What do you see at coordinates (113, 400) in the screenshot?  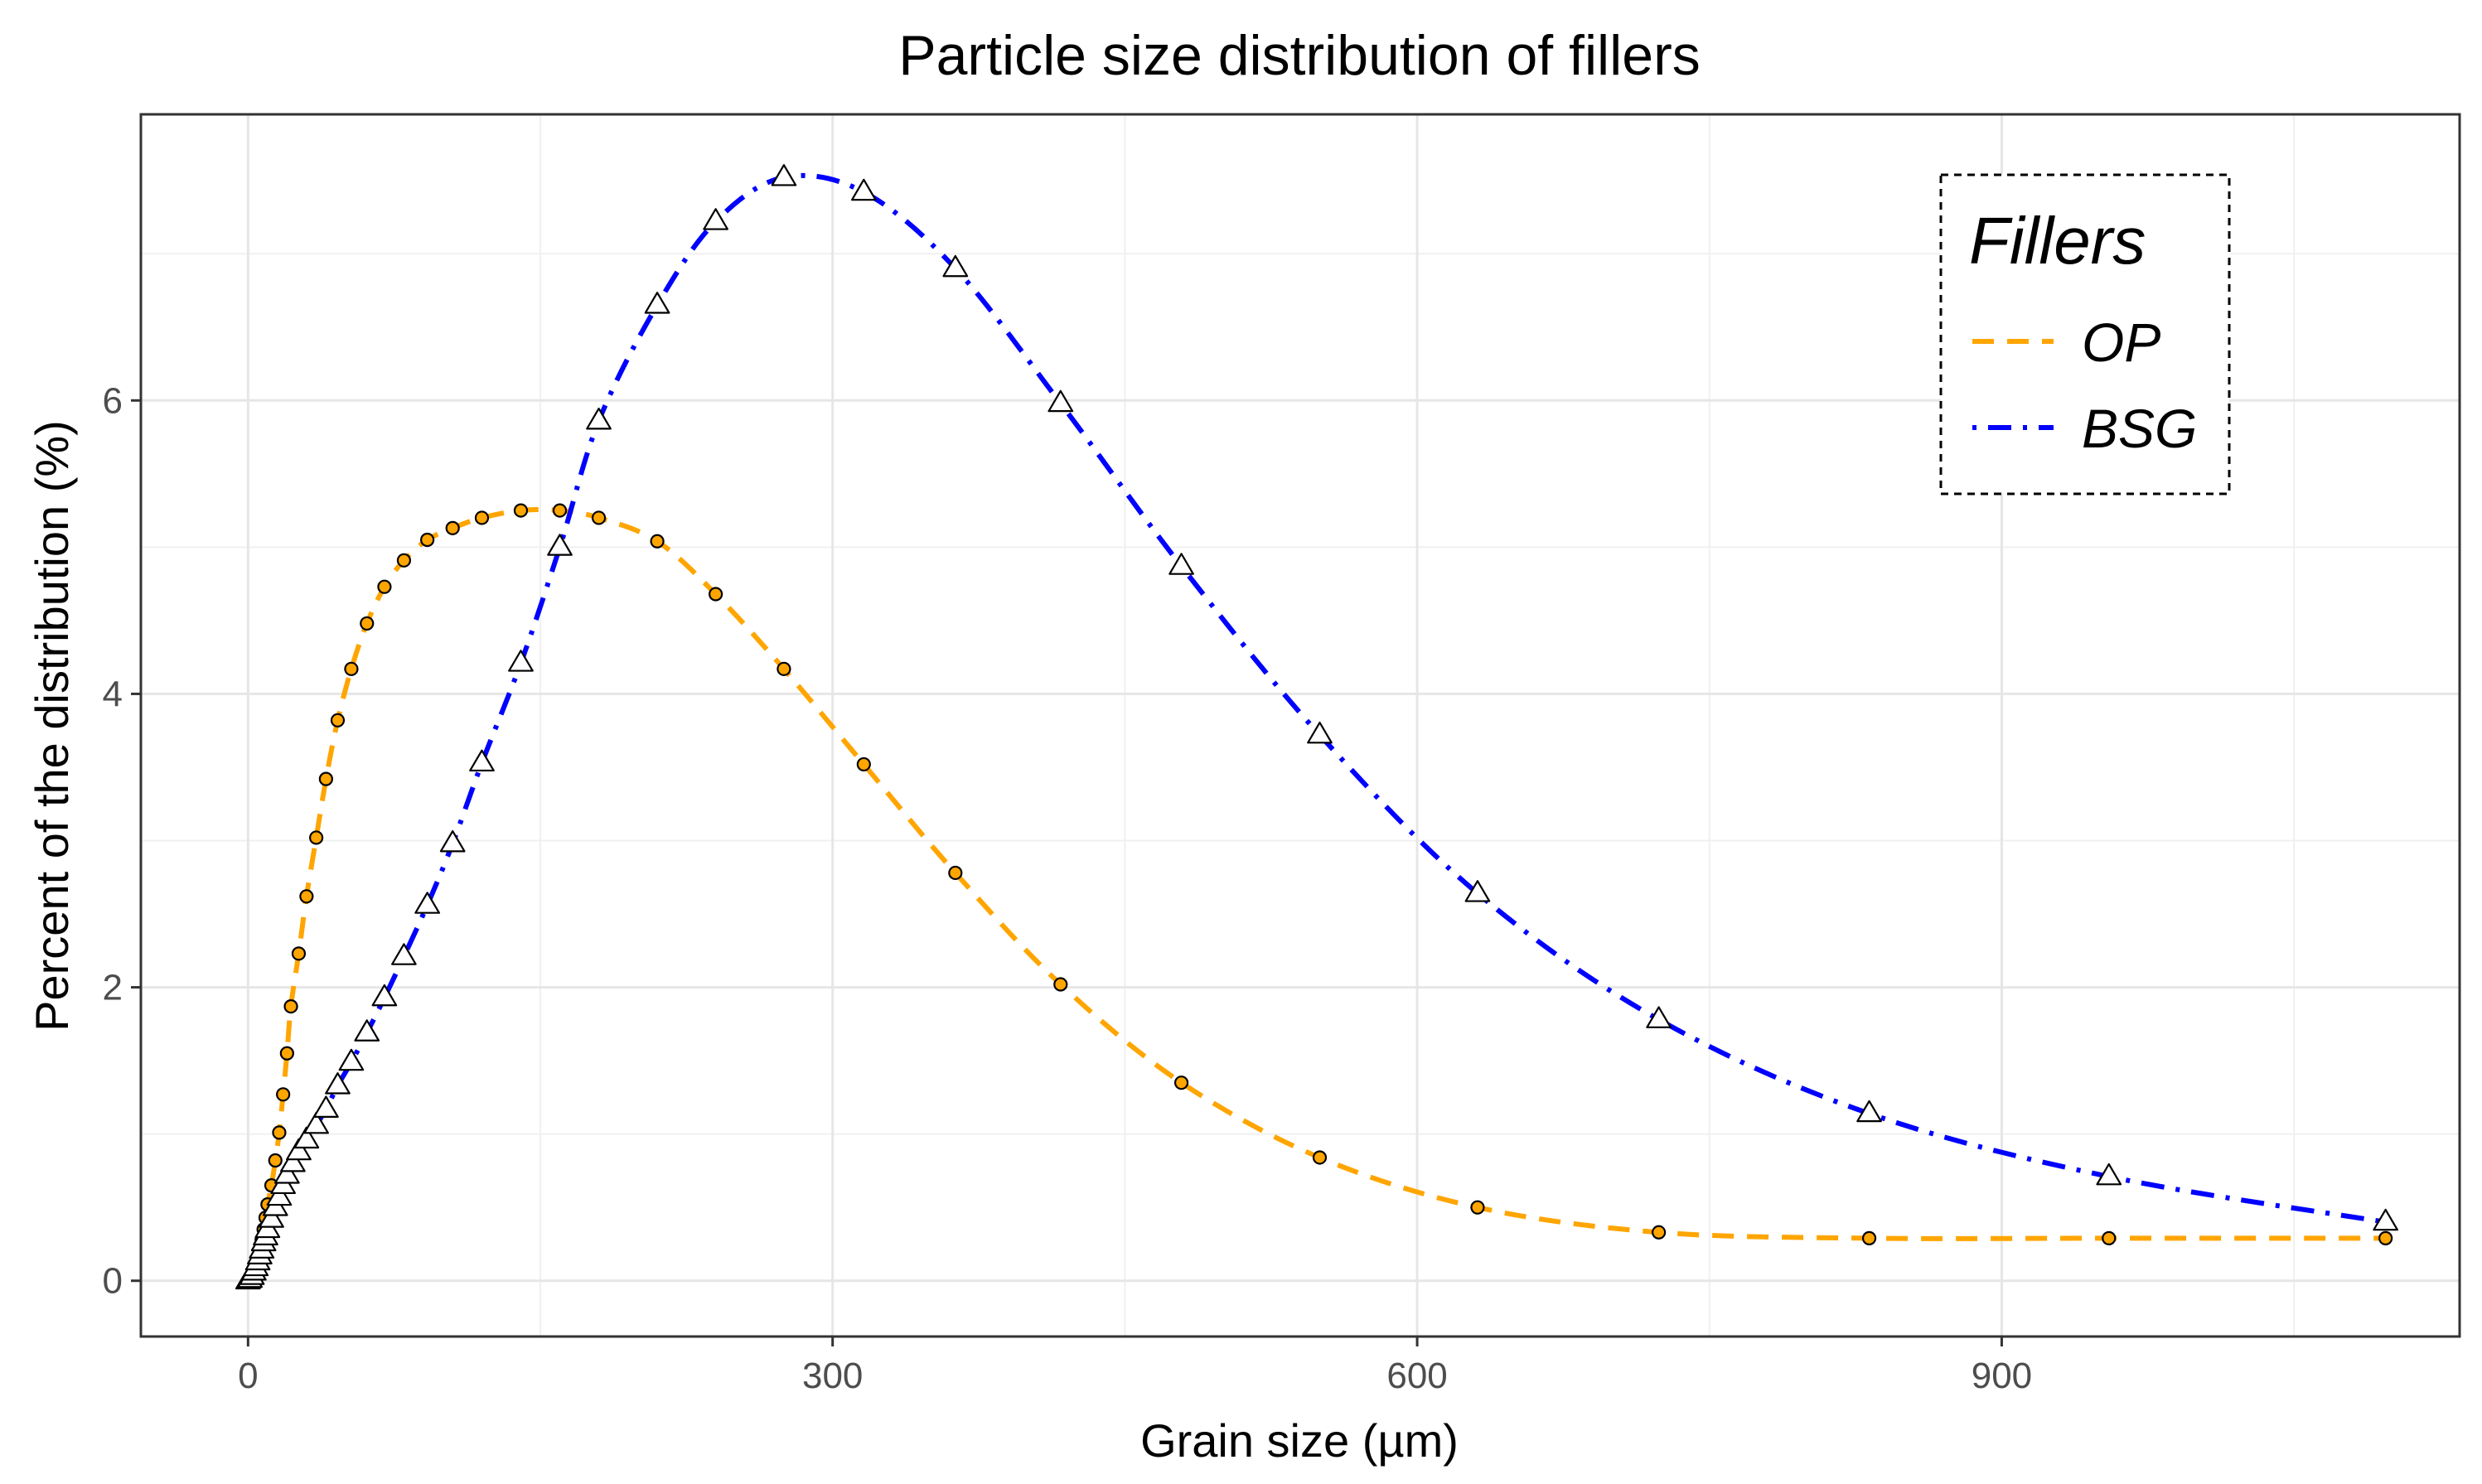 I see `y-tick-label: 6` at bounding box center [113, 400].